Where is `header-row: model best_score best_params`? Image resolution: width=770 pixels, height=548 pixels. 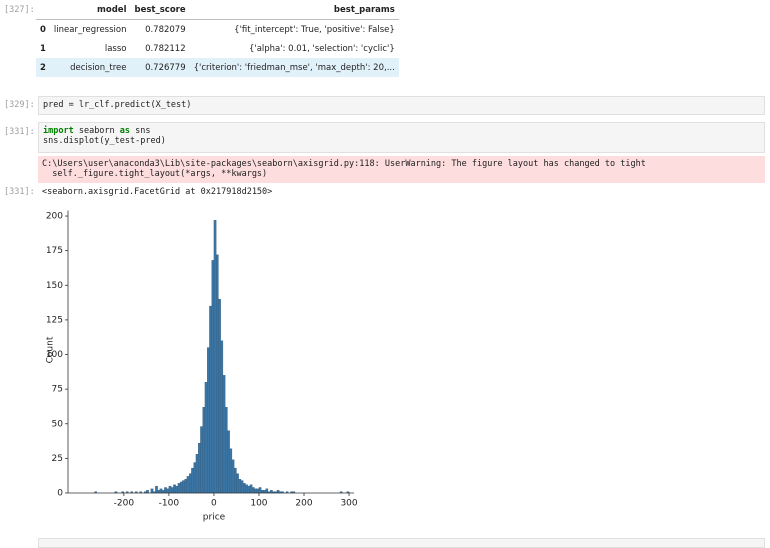 header-row: model best_score best_params is located at coordinates (217, 10).